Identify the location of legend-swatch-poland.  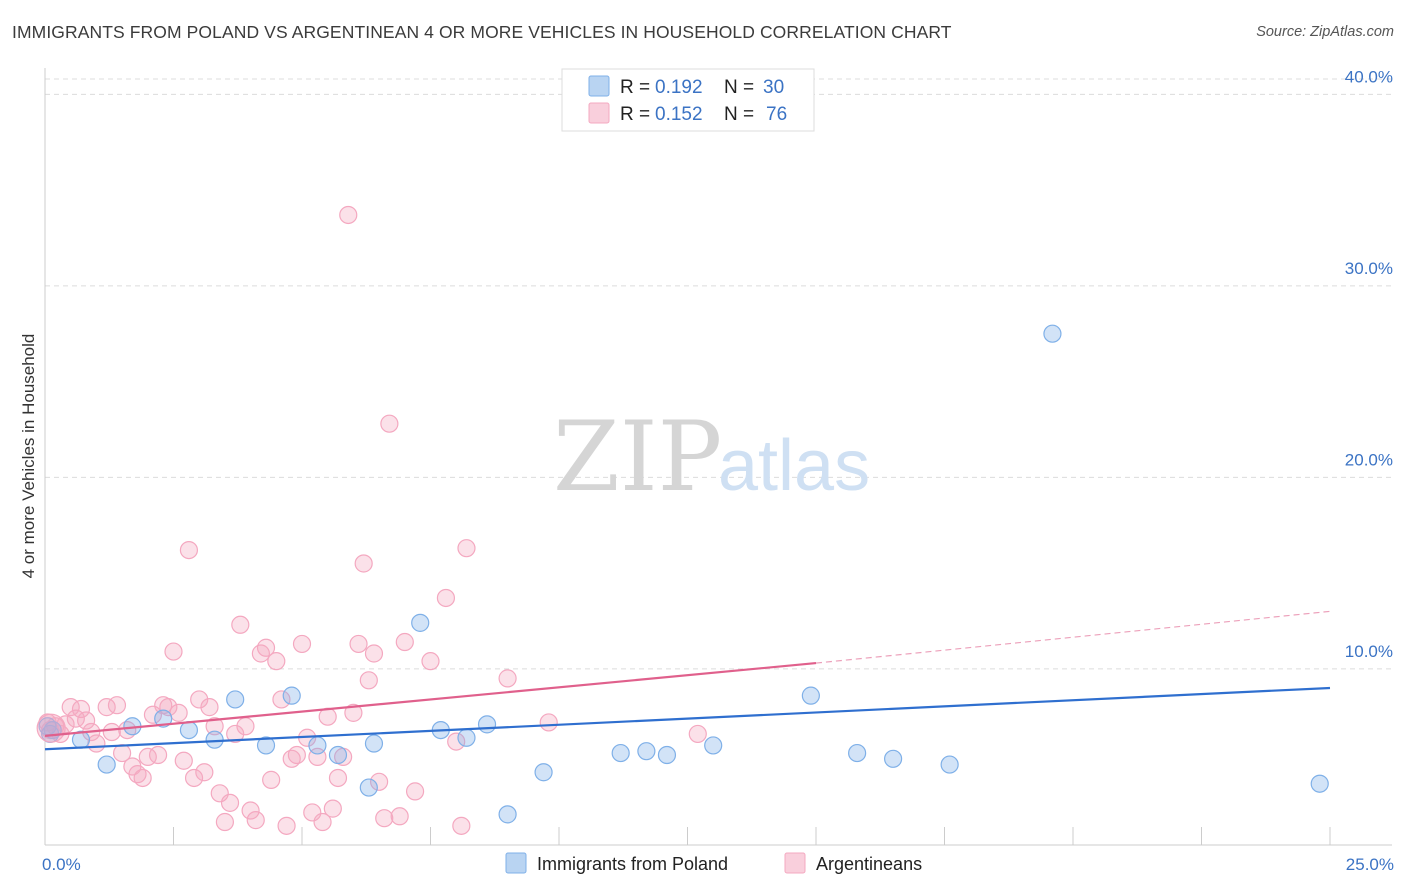
(599, 86).